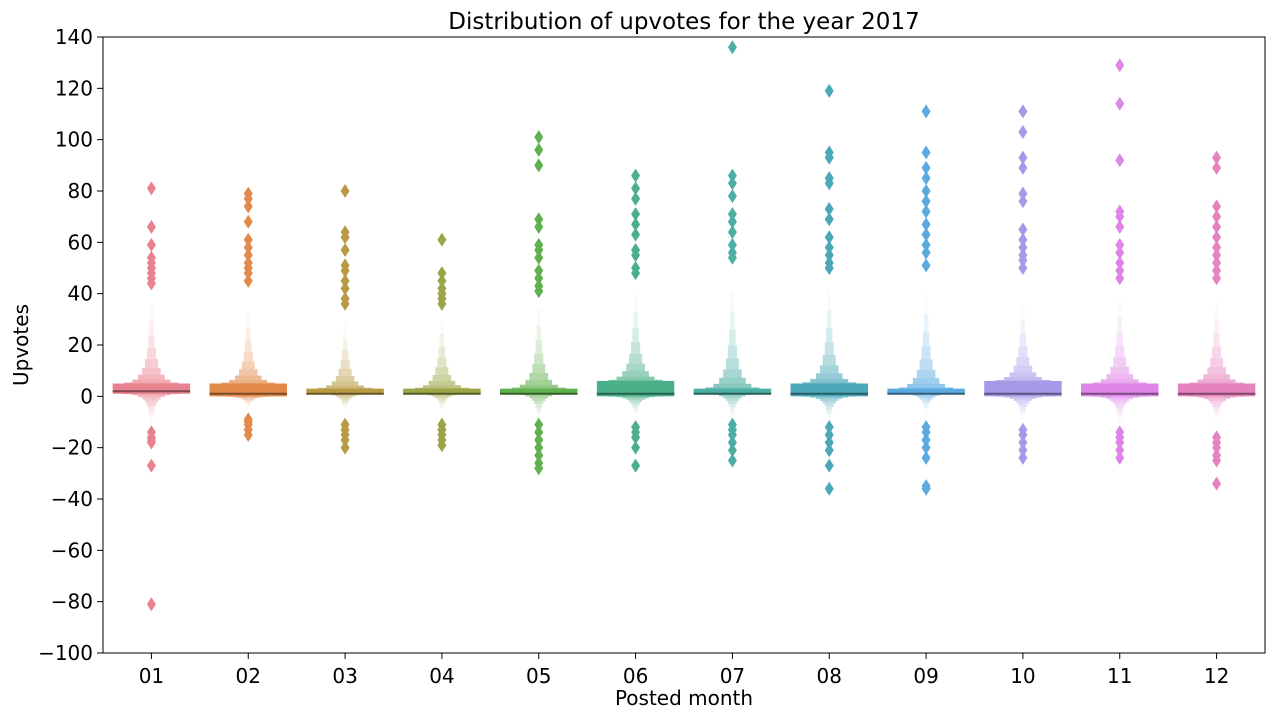  What do you see at coordinates (151, 676) in the screenshot?
I see `x-tick-label: 01` at bounding box center [151, 676].